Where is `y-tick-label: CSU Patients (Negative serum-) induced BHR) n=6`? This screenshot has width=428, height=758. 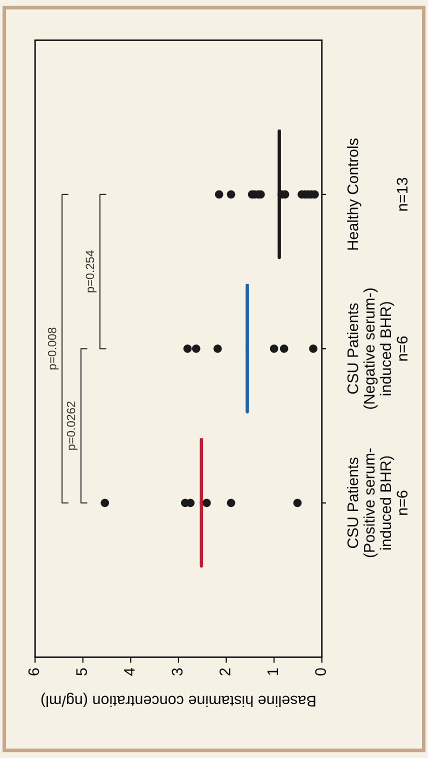
y-tick-label: CSU Patients (Negative serum-) induced BHR) n=6 is located at coordinates (377, 348).